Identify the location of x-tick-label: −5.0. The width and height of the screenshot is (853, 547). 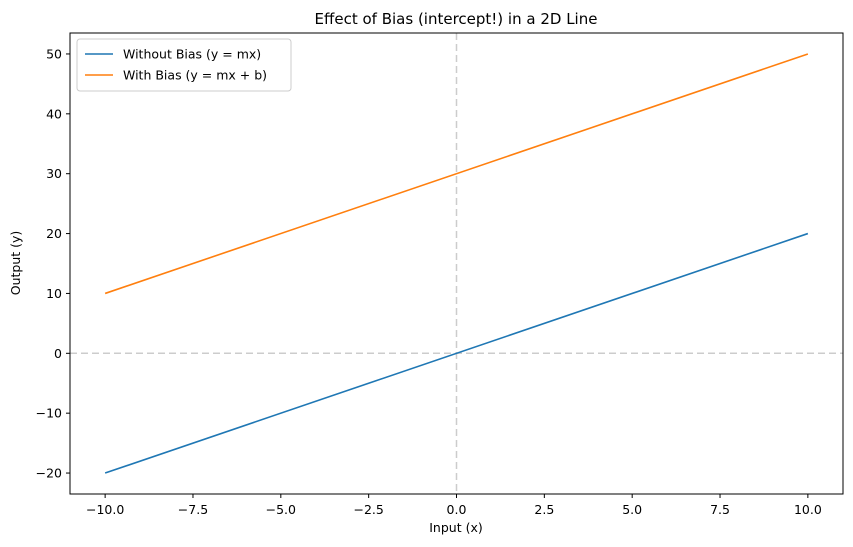
(281, 509).